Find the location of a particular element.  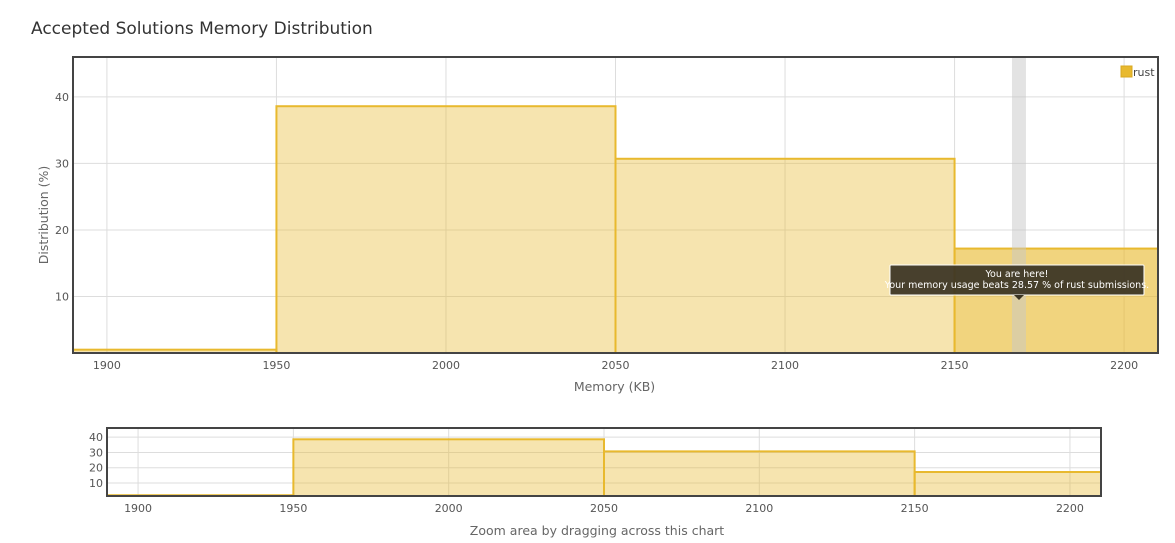

page-title: Accepted Solutions Memory Distribution is located at coordinates (202, 29).